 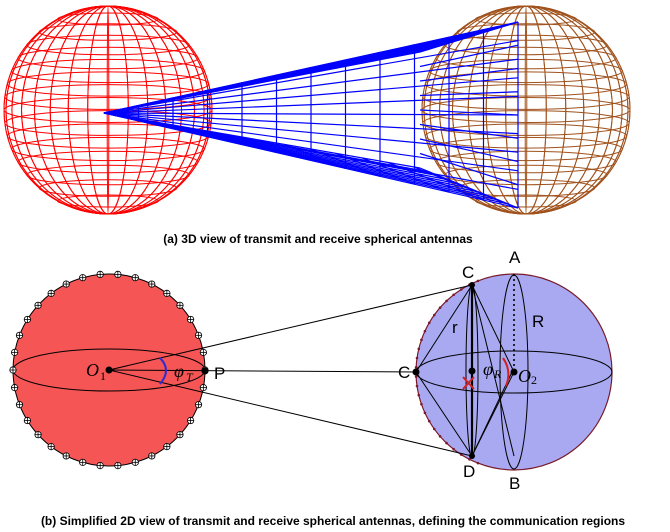 I want to click on label-o1-sub: 1, so click(x=103, y=376).